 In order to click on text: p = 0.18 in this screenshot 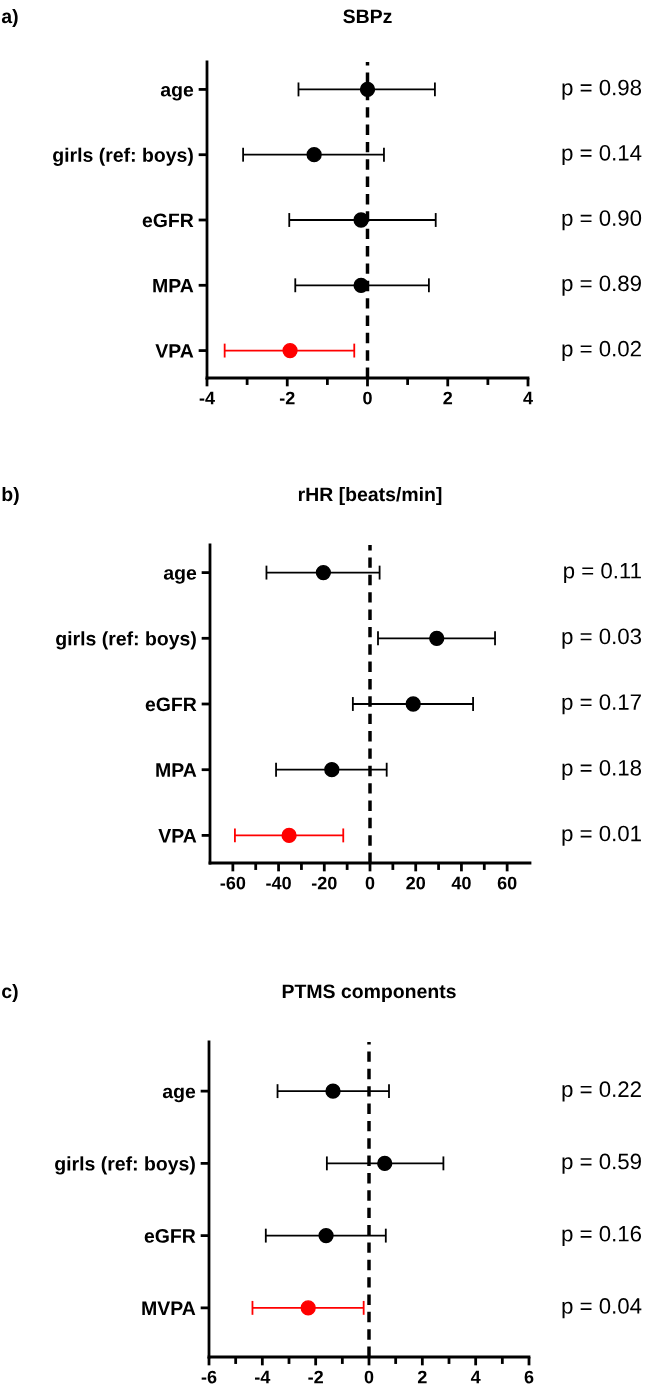, I will do `click(602, 770)`.